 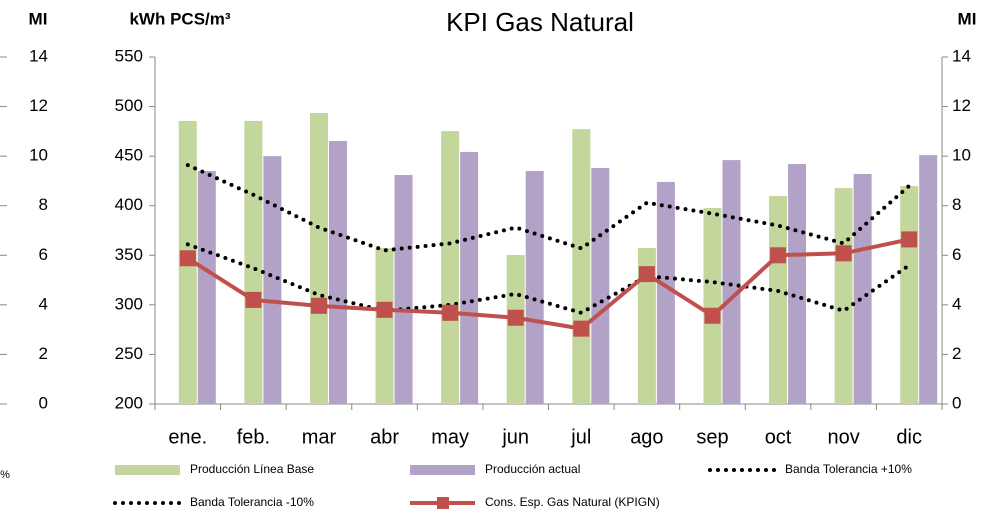 I want to click on x-tick-label: ago, so click(x=646, y=437).